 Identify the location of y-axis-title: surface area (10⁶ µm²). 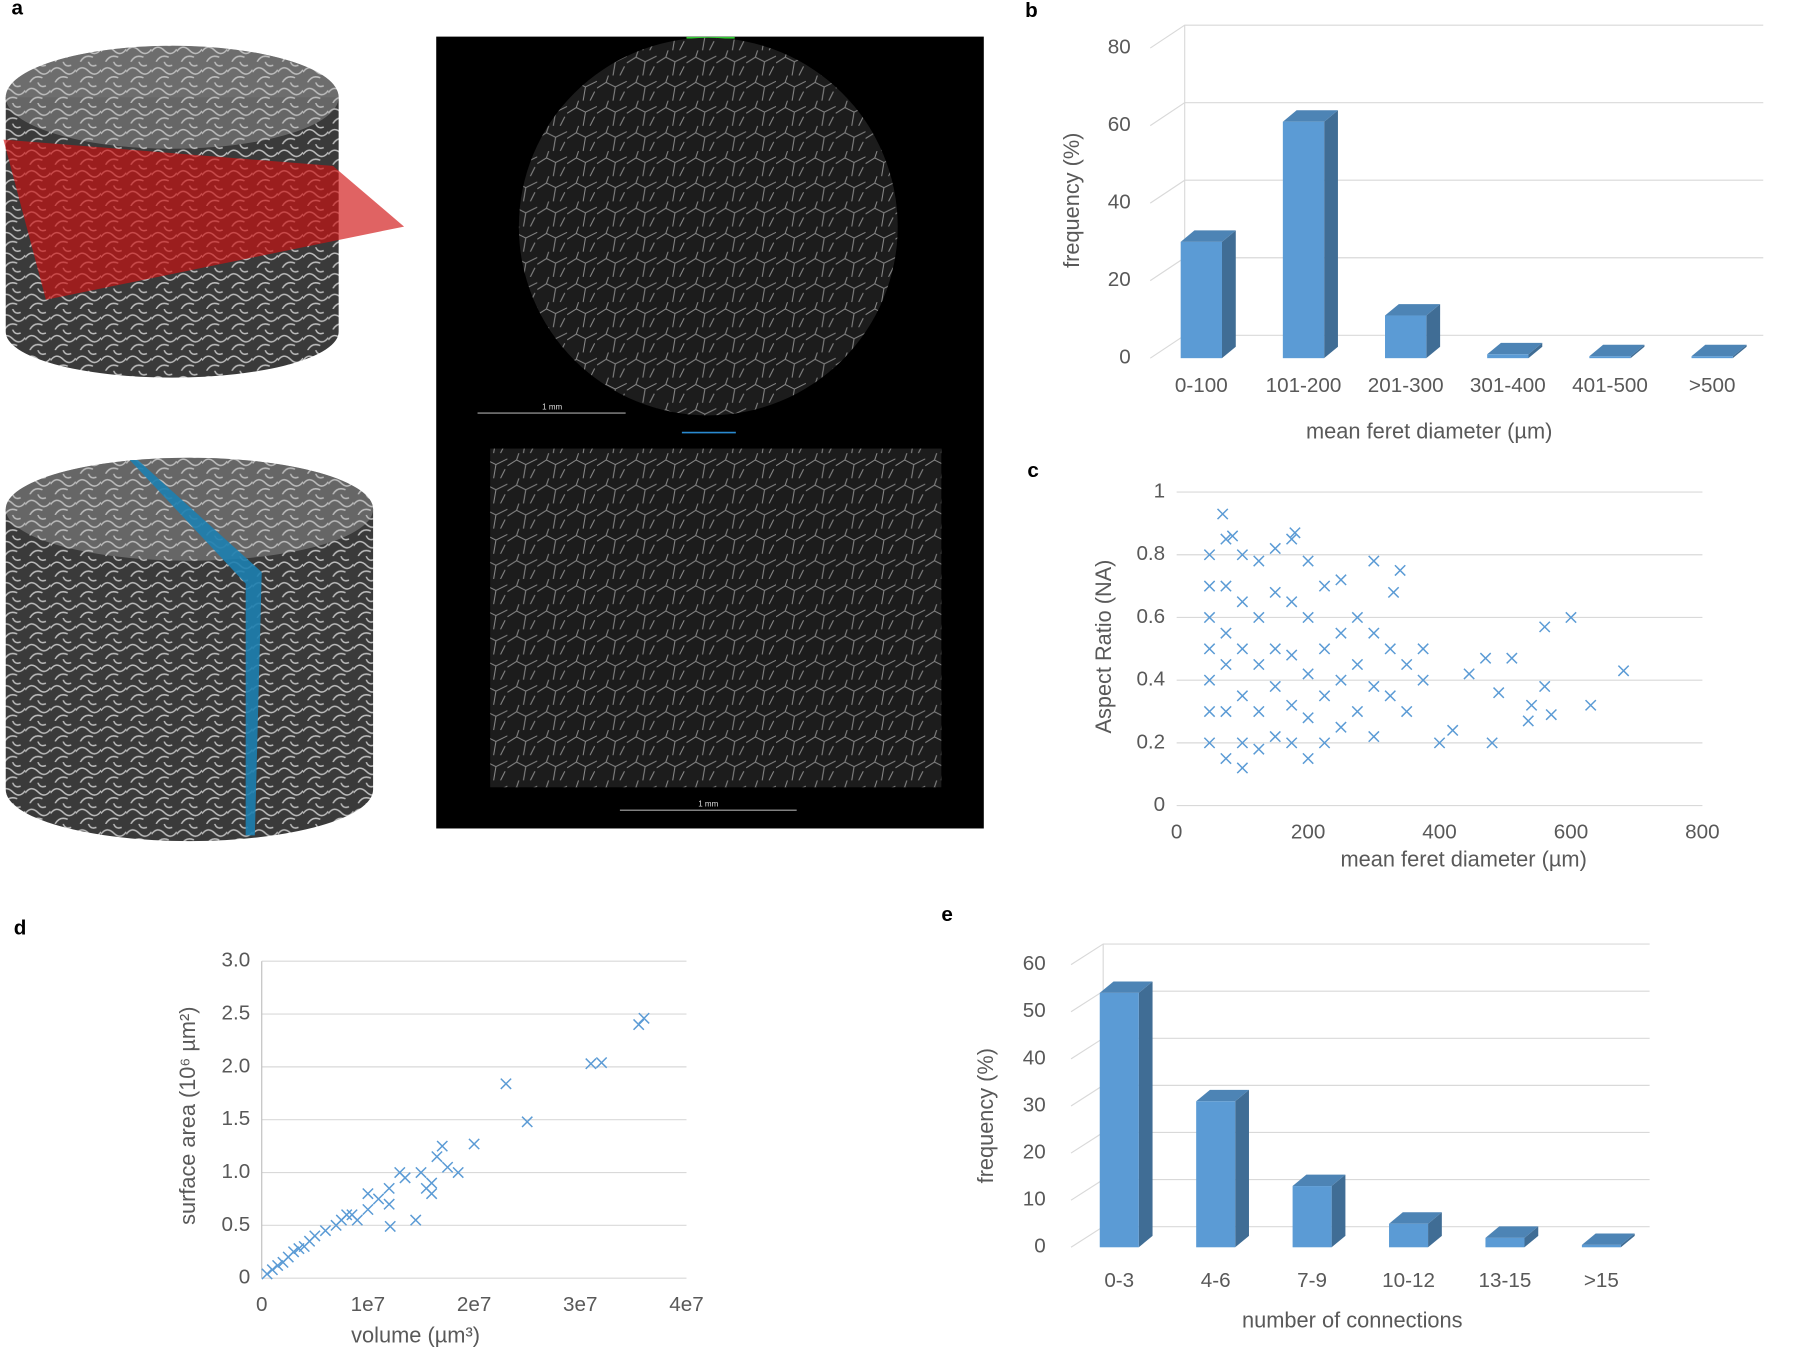
(187, 1116).